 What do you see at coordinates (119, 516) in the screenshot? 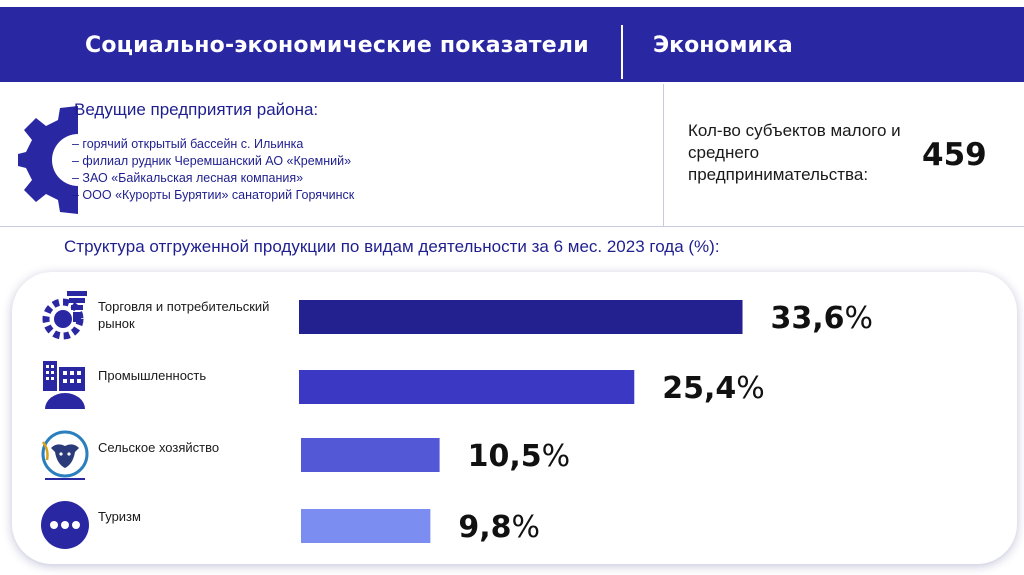
I see `category-label-tourism: Туризм` at bounding box center [119, 516].